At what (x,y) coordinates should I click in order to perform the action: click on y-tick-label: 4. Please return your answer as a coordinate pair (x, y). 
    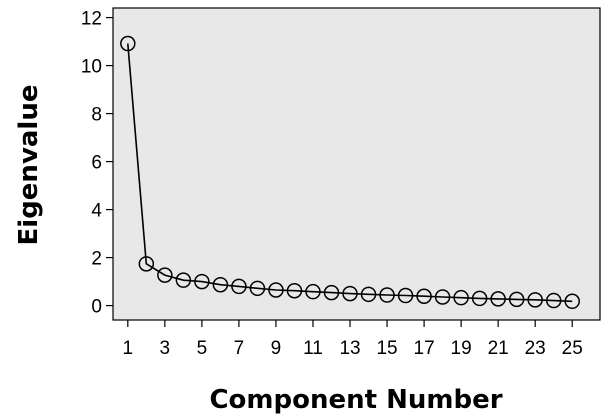
    Looking at the image, I should click on (96, 211).